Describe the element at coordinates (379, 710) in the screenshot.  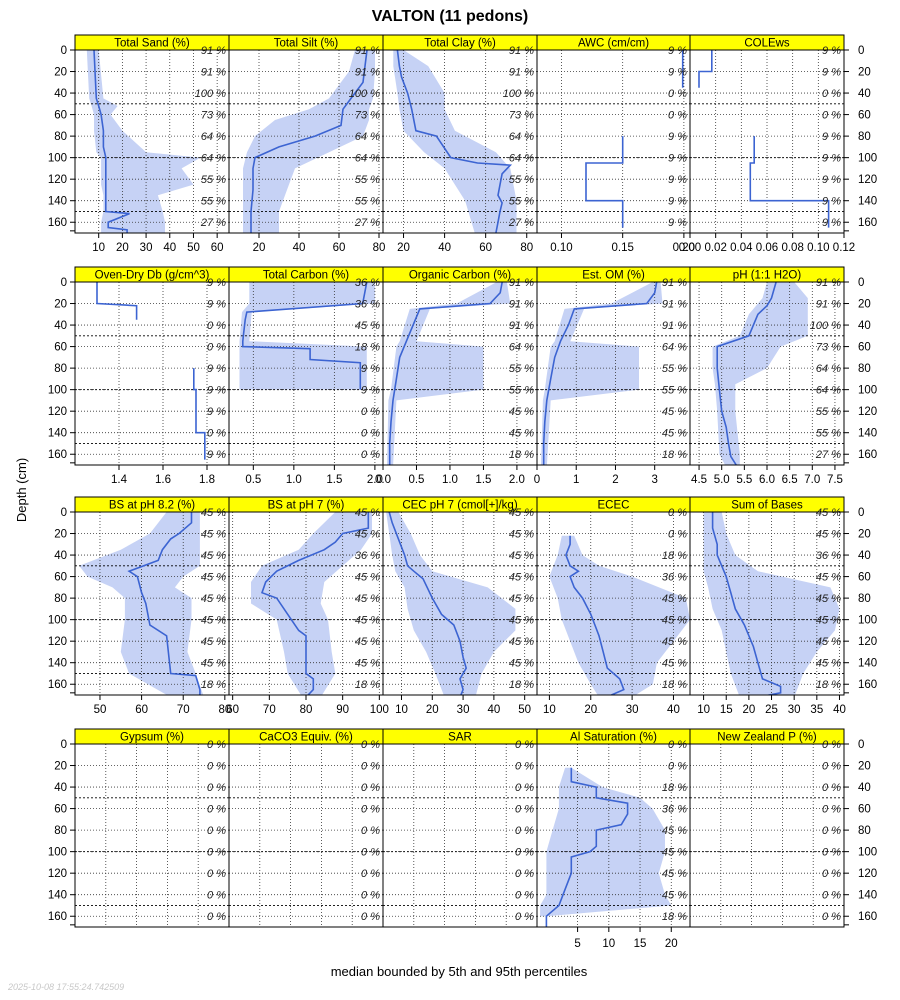
I see `x-tick-label: 100` at that location.